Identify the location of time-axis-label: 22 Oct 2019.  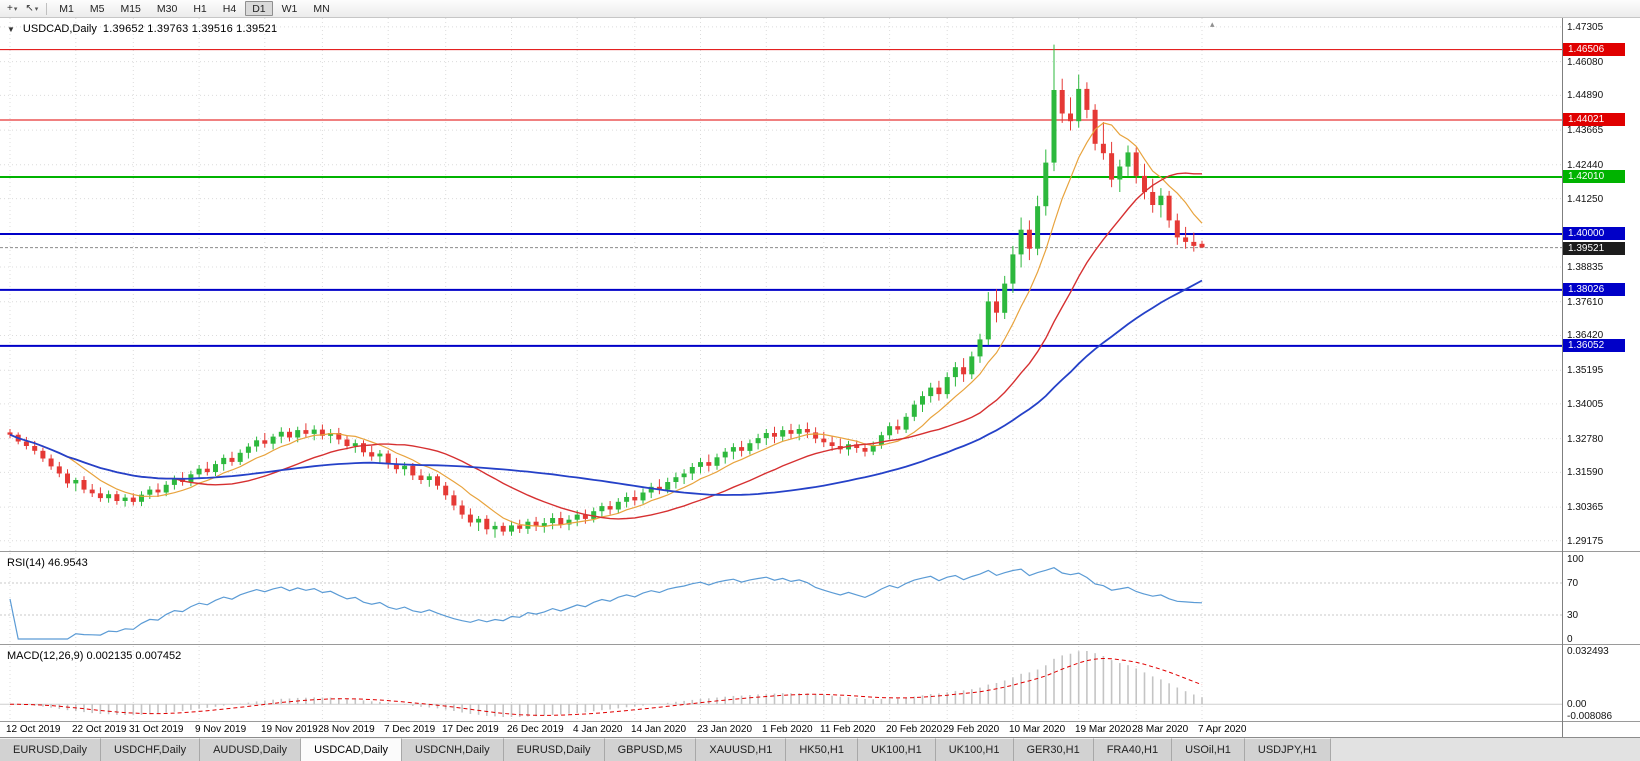
(99, 729).